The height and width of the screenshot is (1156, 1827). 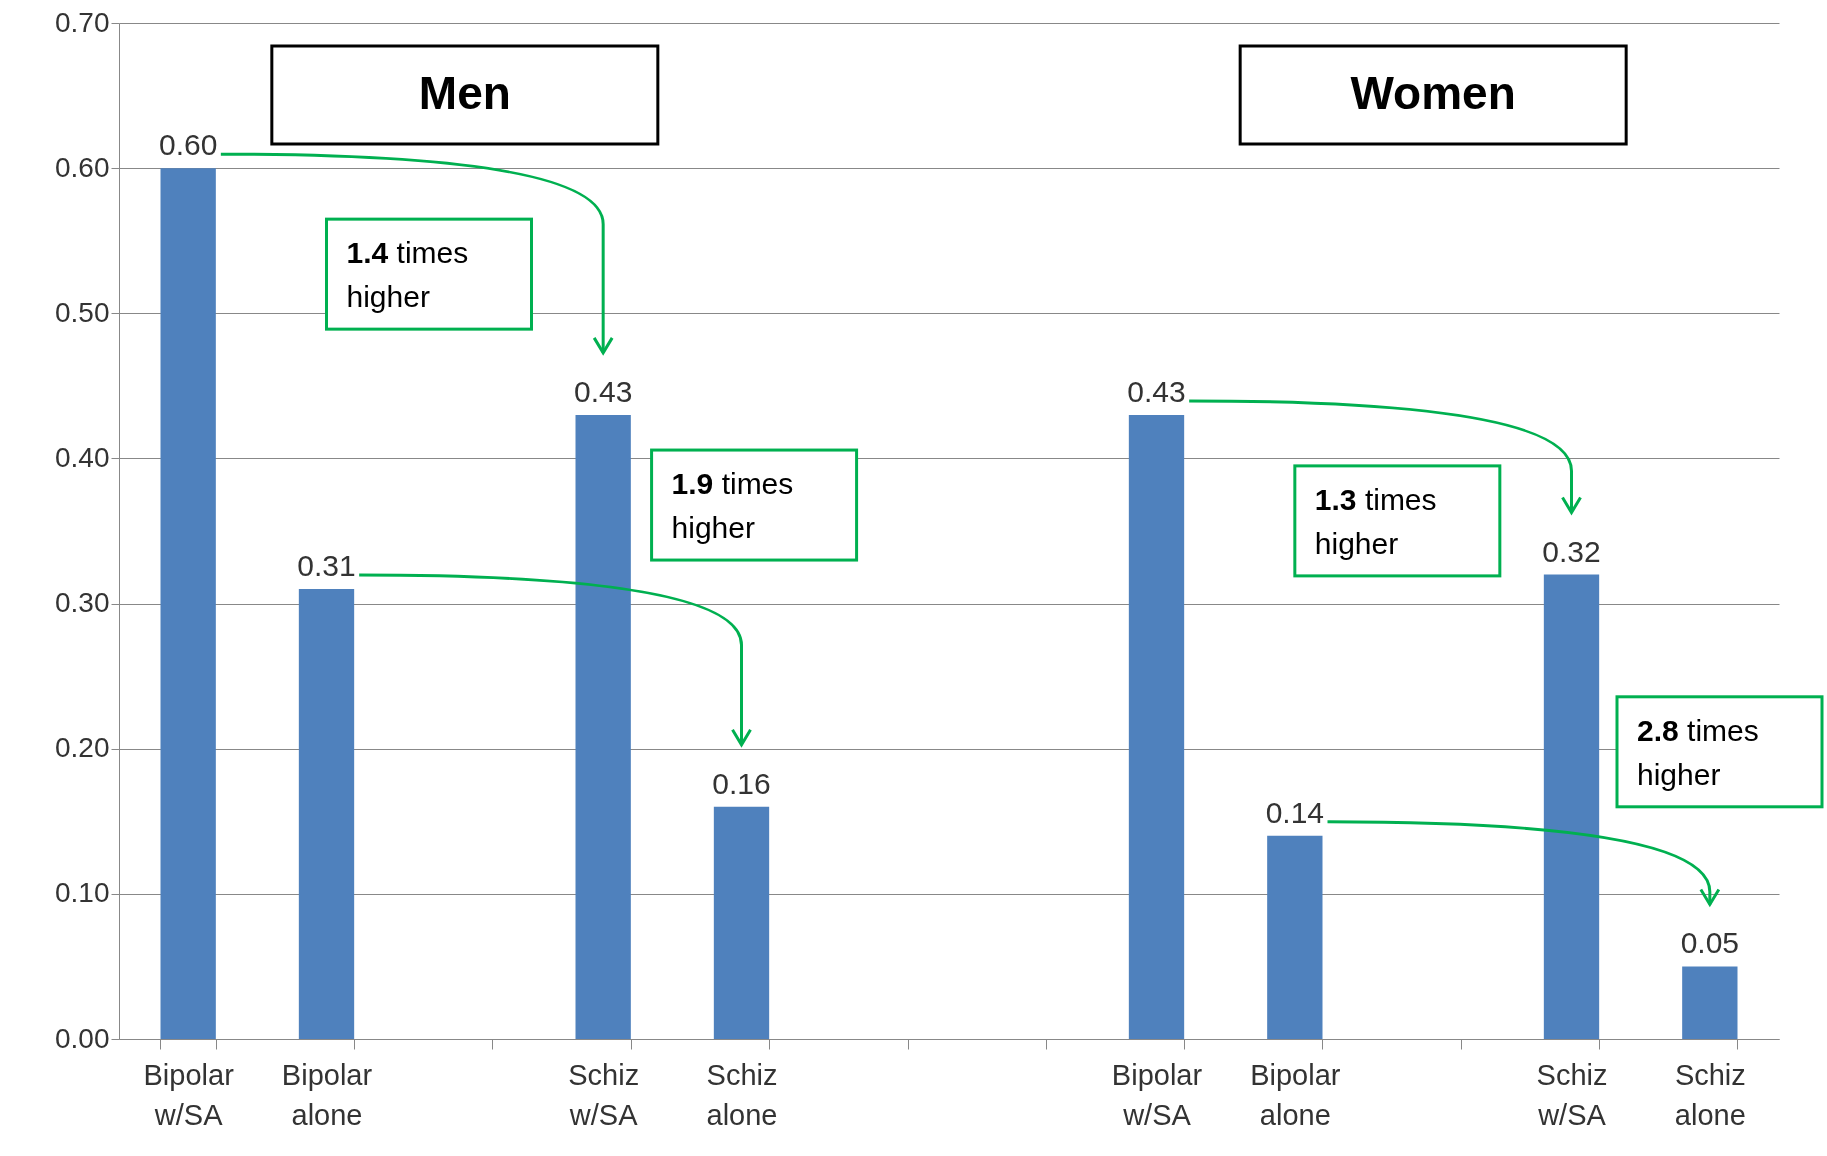 I want to click on y-tick-label: 0.40, so click(x=82, y=457).